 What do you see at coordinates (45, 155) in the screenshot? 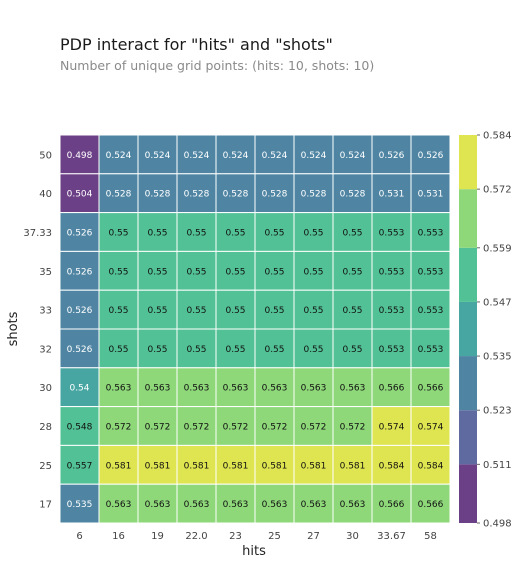
I see `y-tick-label: 50` at bounding box center [45, 155].